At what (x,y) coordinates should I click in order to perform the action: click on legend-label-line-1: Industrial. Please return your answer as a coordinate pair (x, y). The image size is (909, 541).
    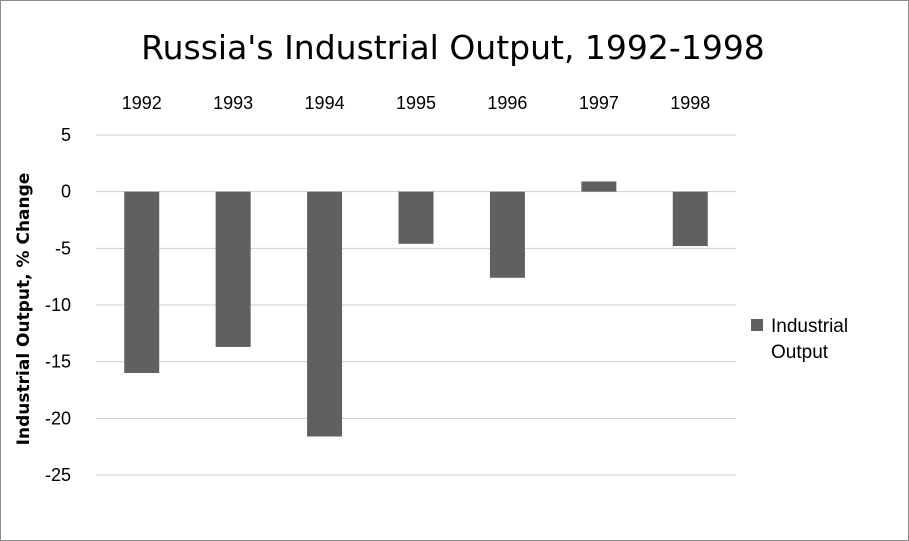
    Looking at the image, I should click on (809, 326).